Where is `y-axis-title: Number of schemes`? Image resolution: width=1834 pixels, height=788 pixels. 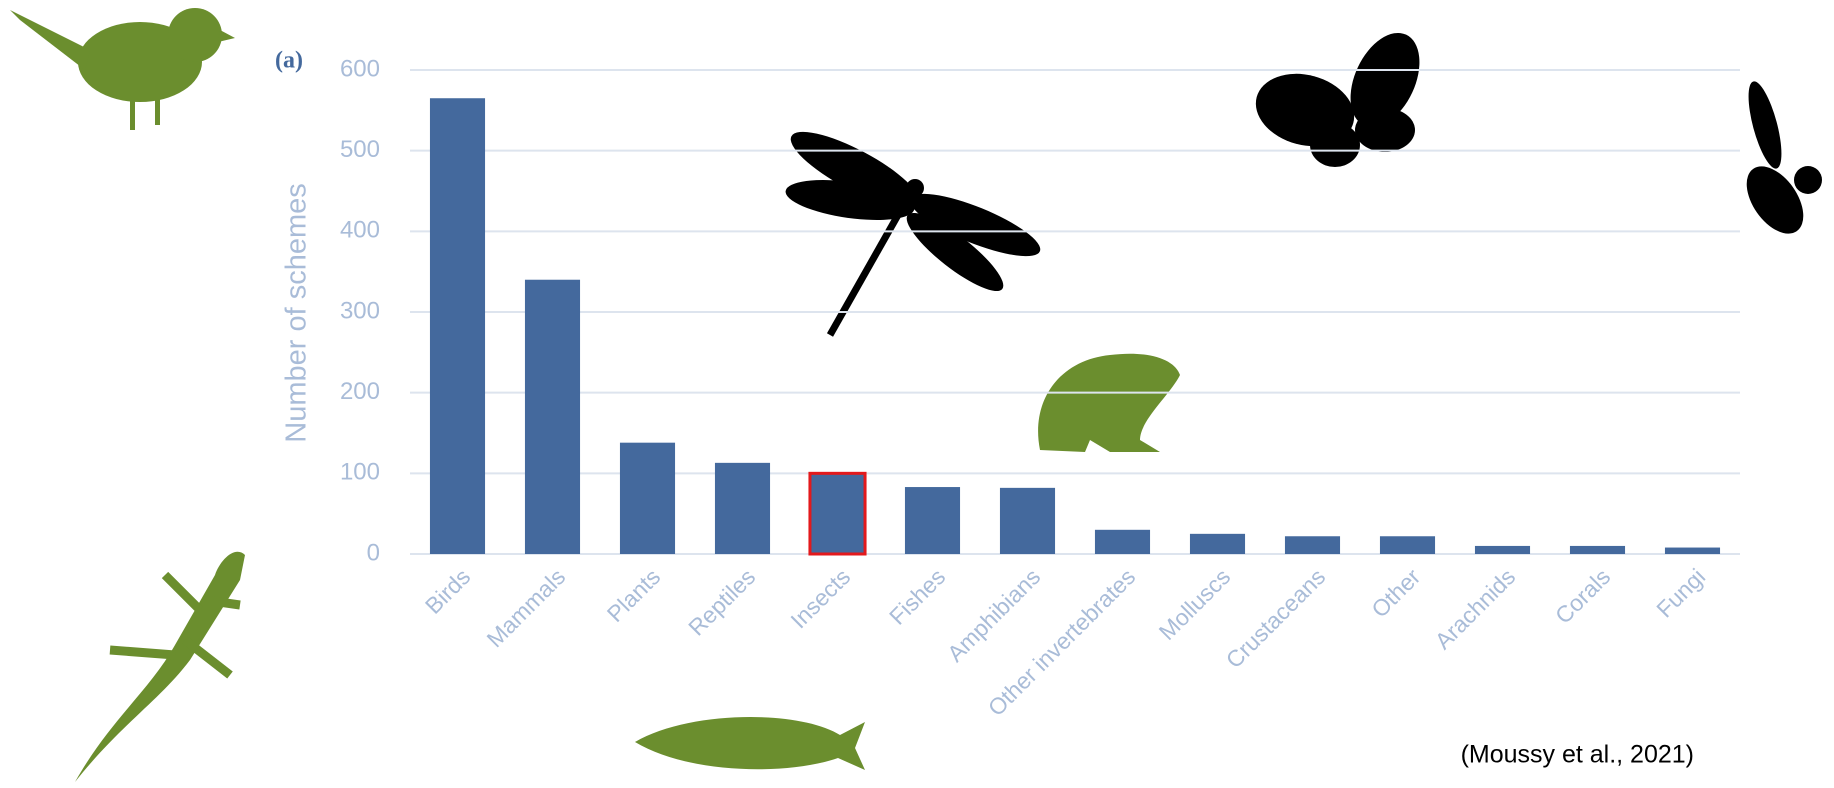 y-axis-title: Number of schemes is located at coordinates (297, 313).